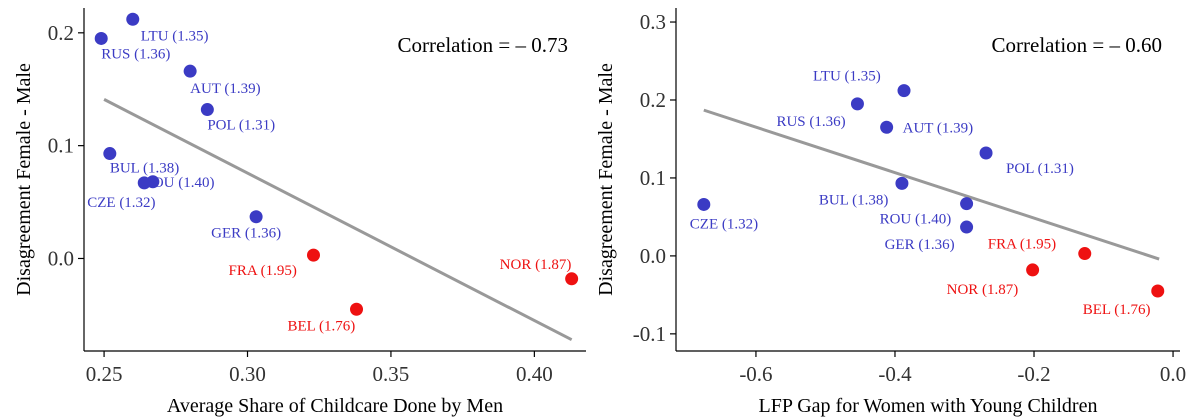  I want to click on x-tick-label: 0.30, so click(247, 374).